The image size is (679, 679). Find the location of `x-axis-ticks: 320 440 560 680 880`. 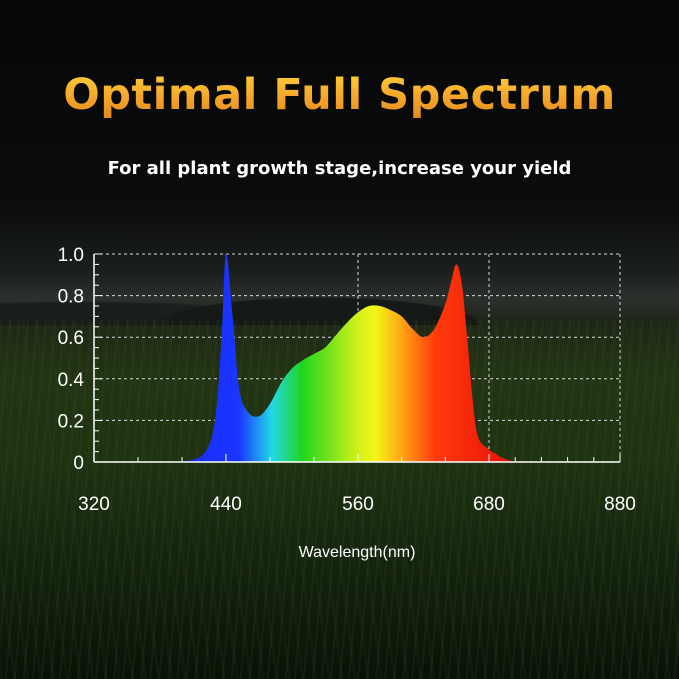

x-axis-ticks: 320 440 560 680 880 is located at coordinates (357, 504).